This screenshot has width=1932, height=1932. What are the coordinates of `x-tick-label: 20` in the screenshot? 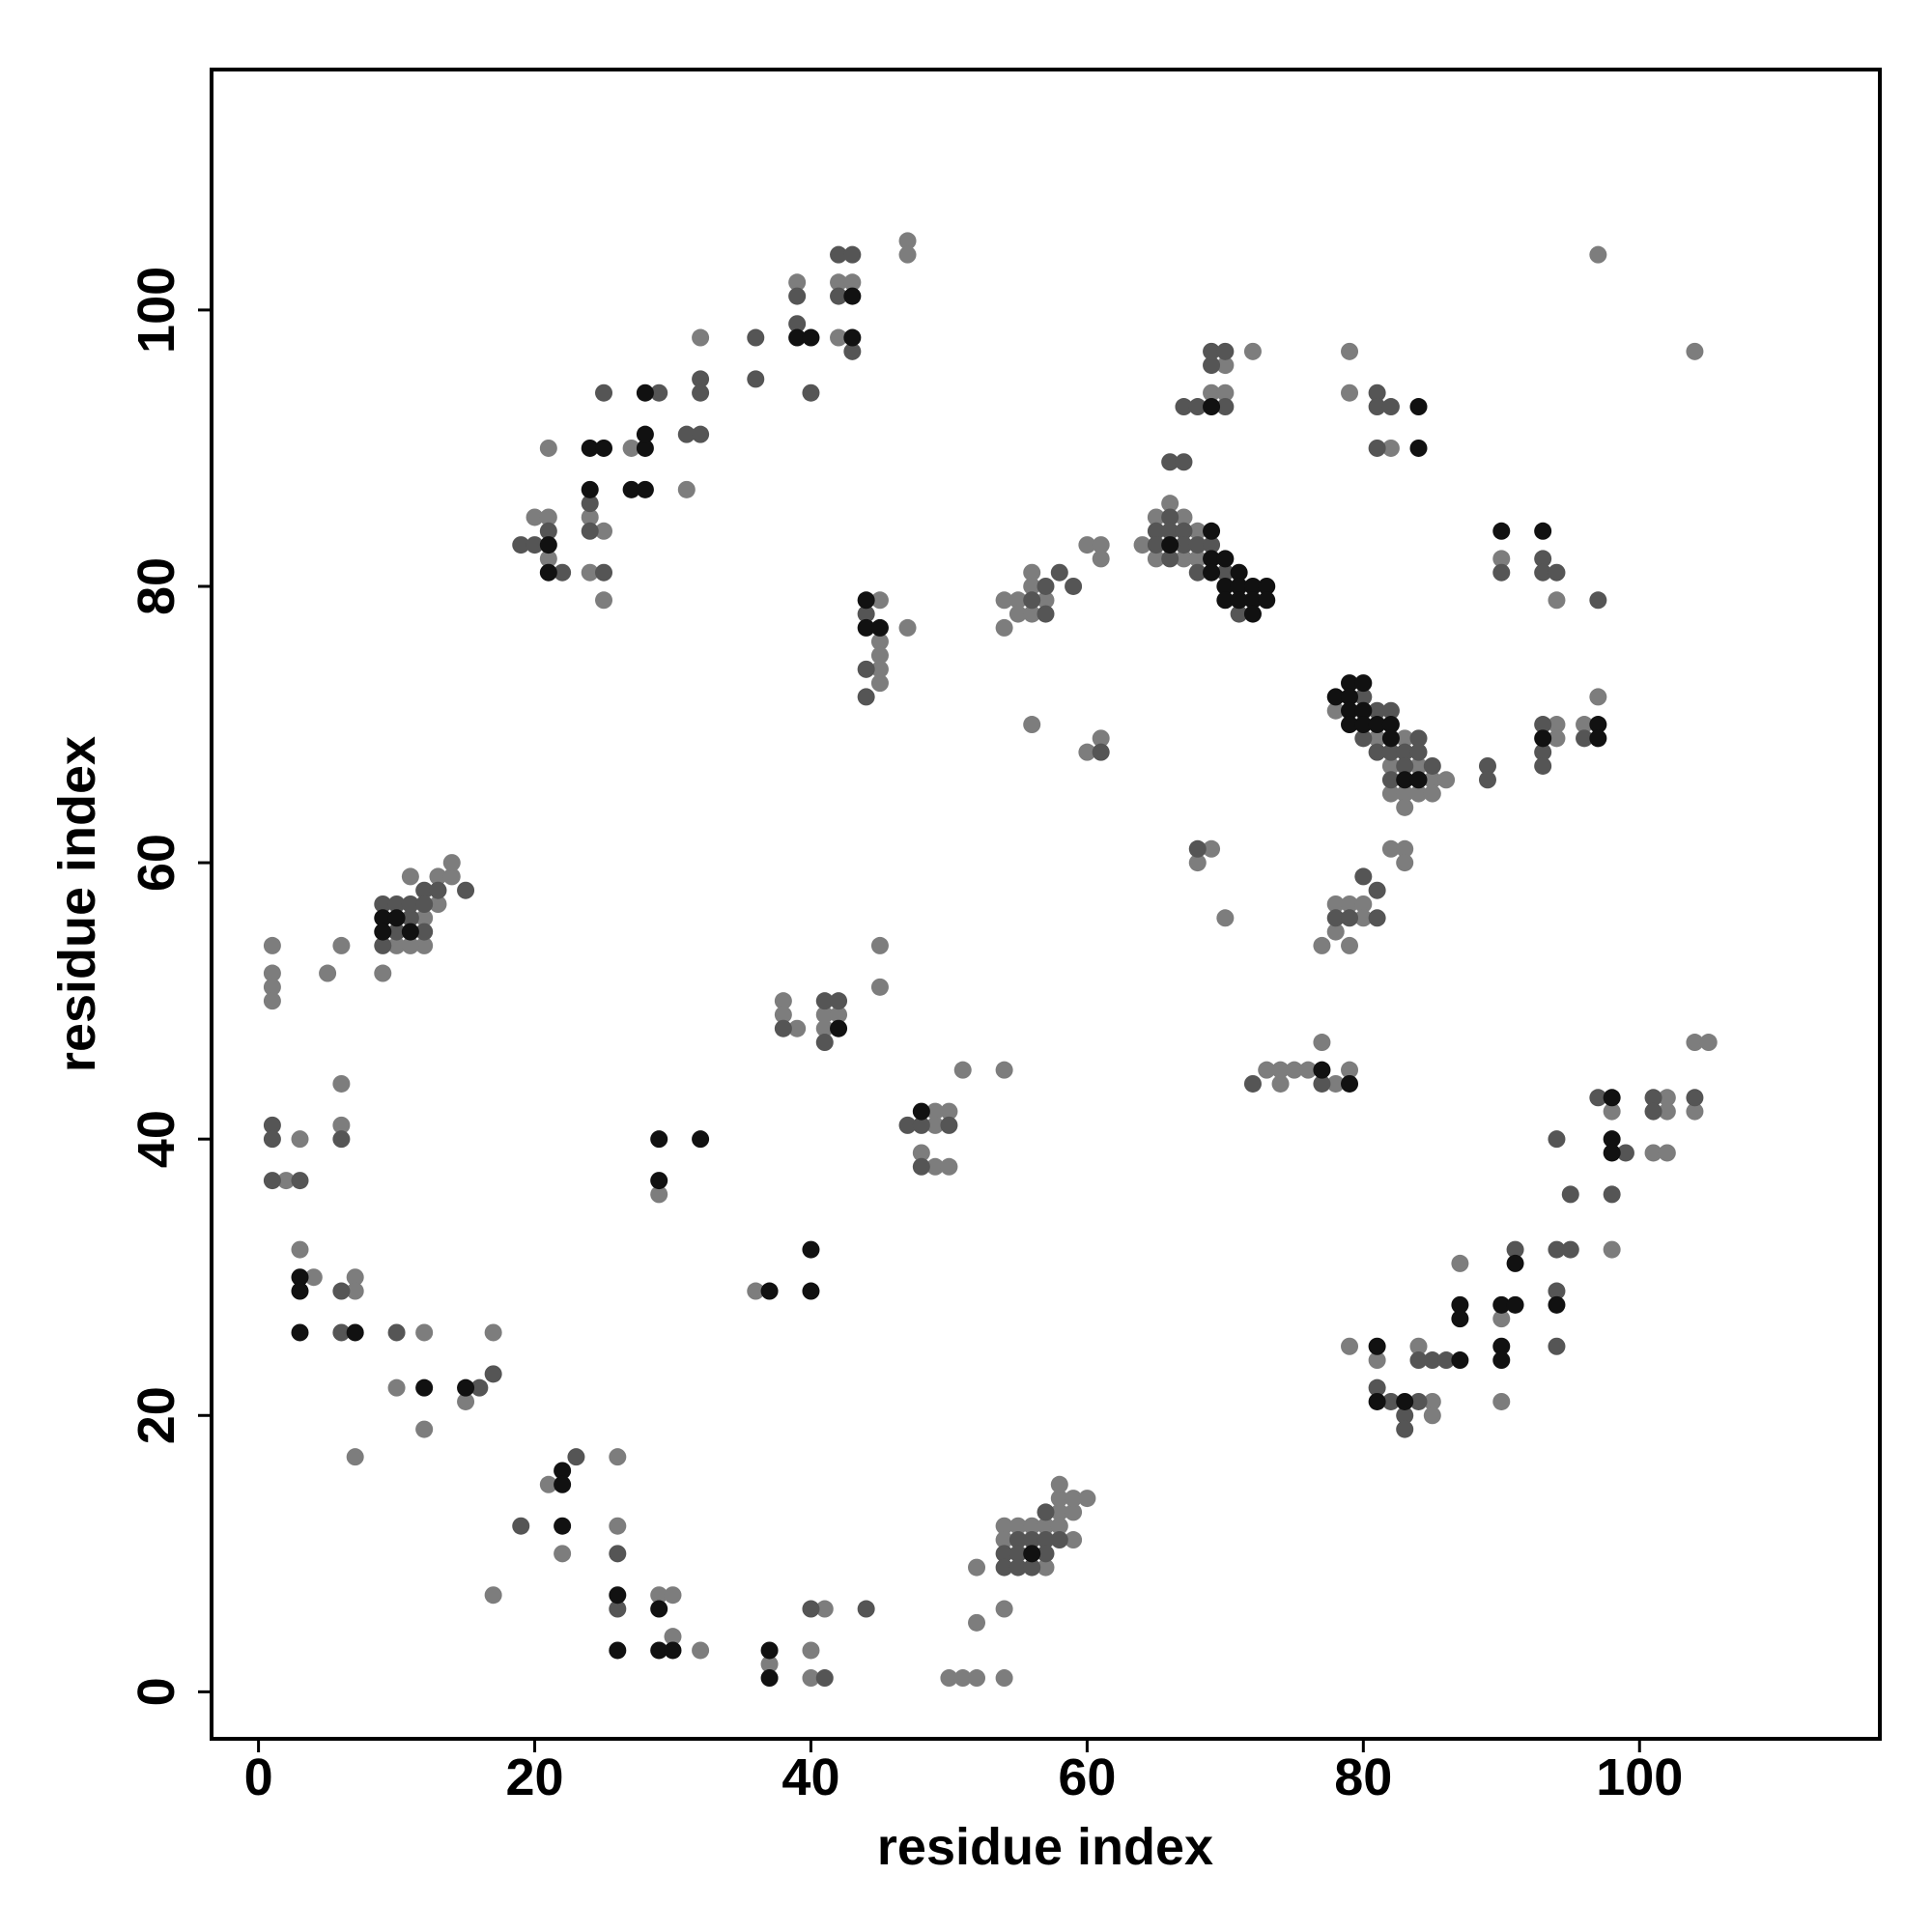 It's located at (534, 1777).